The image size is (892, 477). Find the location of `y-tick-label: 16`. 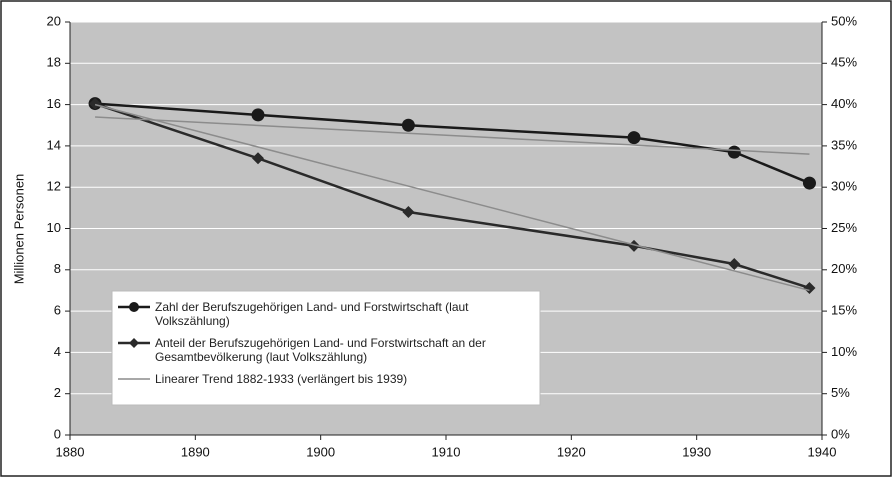

y-tick-label: 16 is located at coordinates (54, 103).